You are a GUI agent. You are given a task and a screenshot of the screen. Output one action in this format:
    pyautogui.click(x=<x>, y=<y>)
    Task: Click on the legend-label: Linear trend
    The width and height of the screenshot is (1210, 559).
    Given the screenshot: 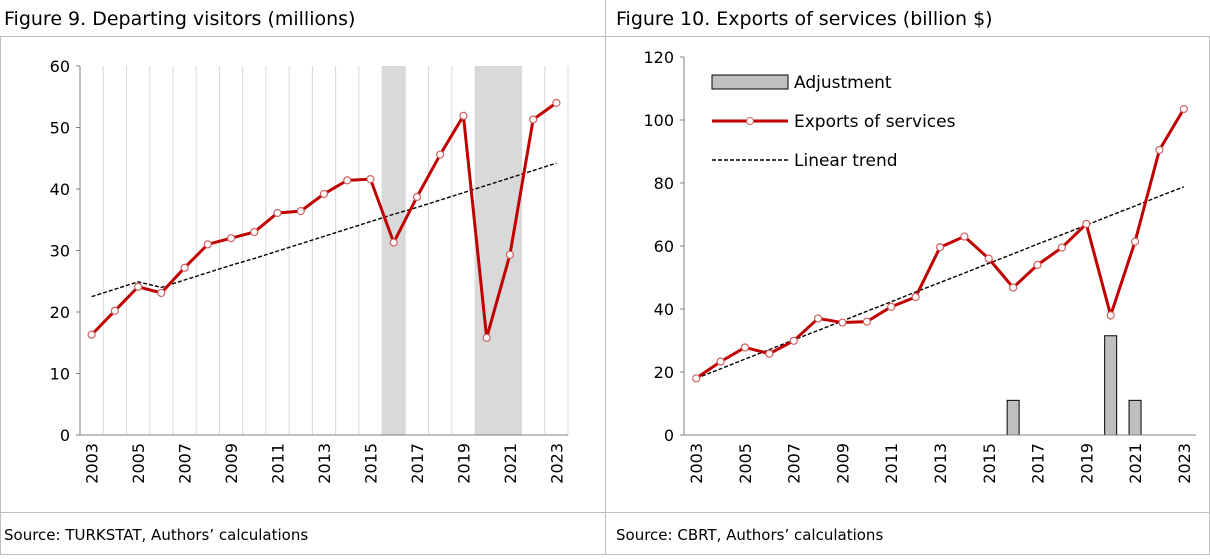 What is the action you would take?
    pyautogui.click(x=846, y=161)
    